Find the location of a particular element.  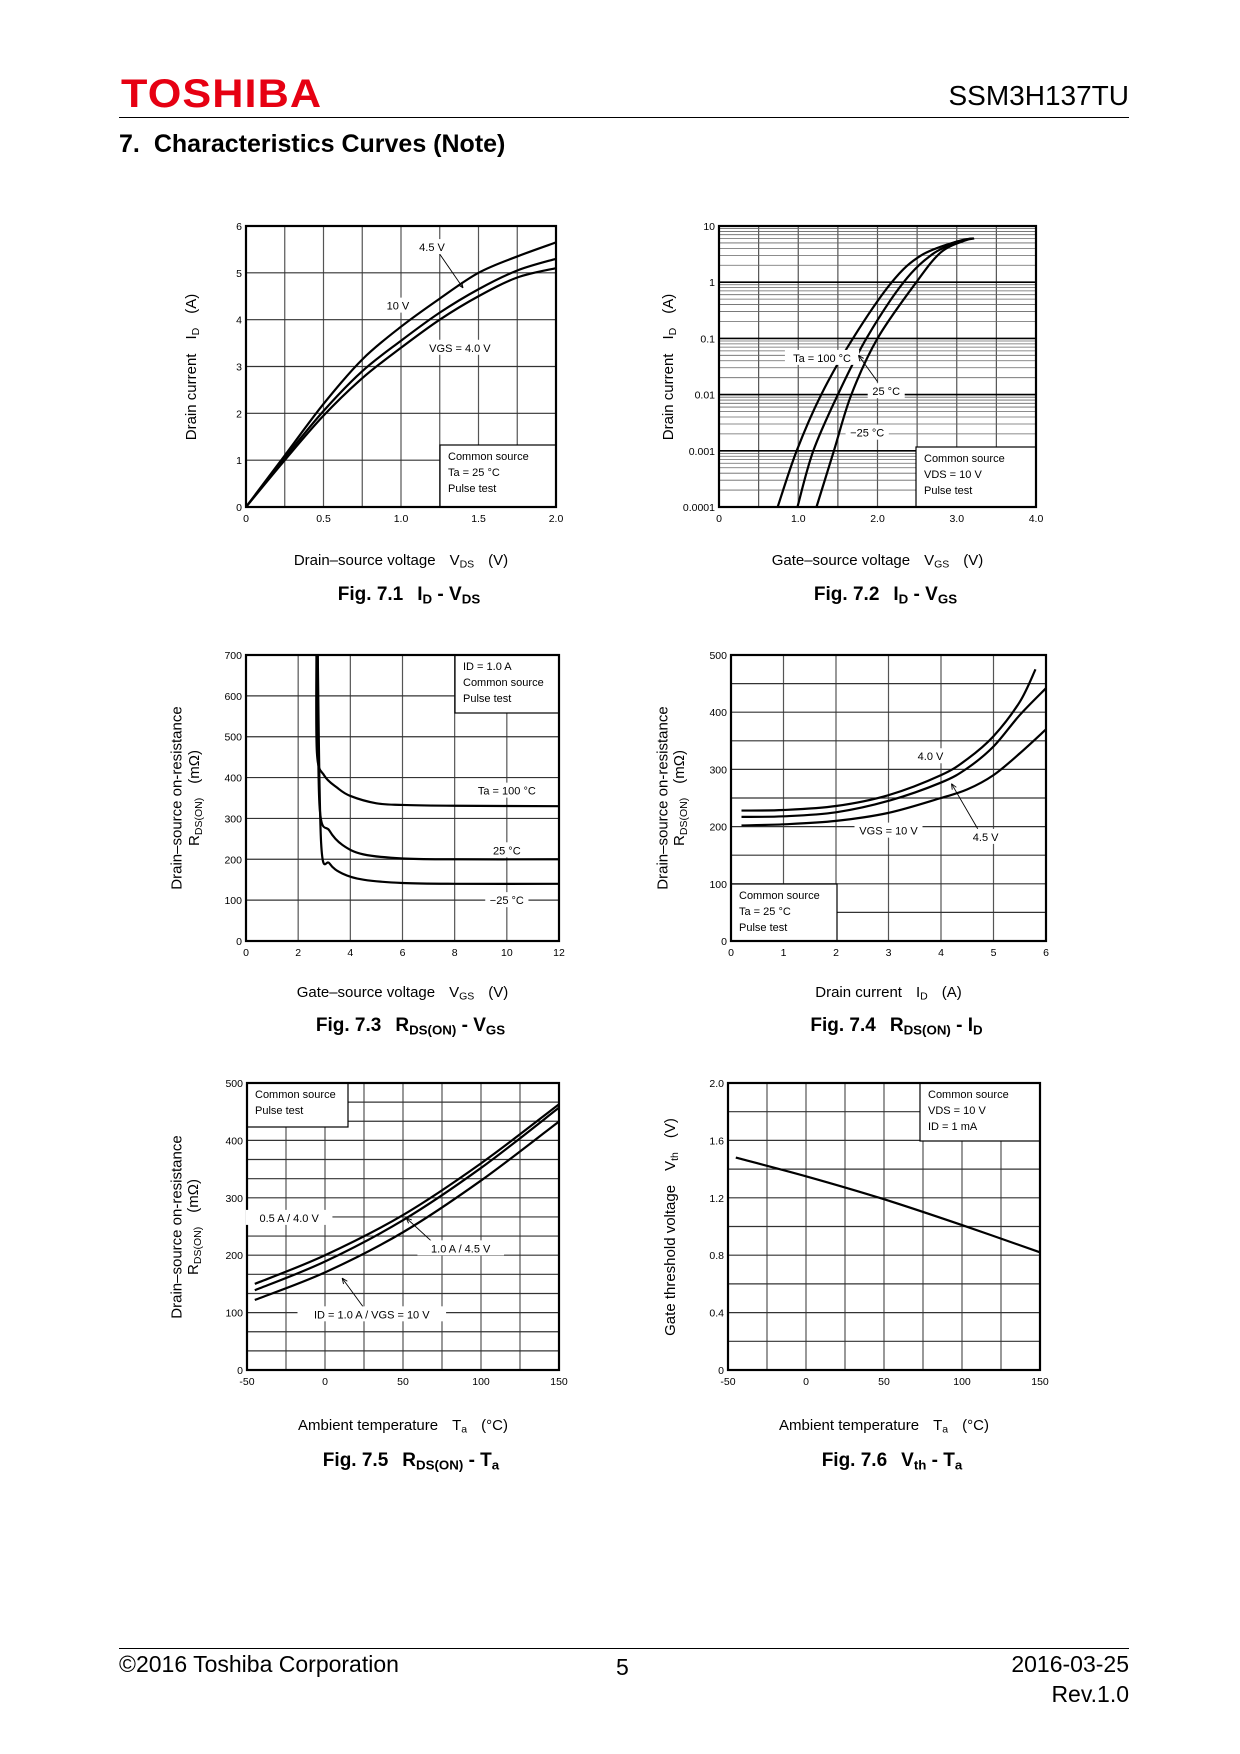

y-tick-label: 0.0001 is located at coordinates (699, 508).